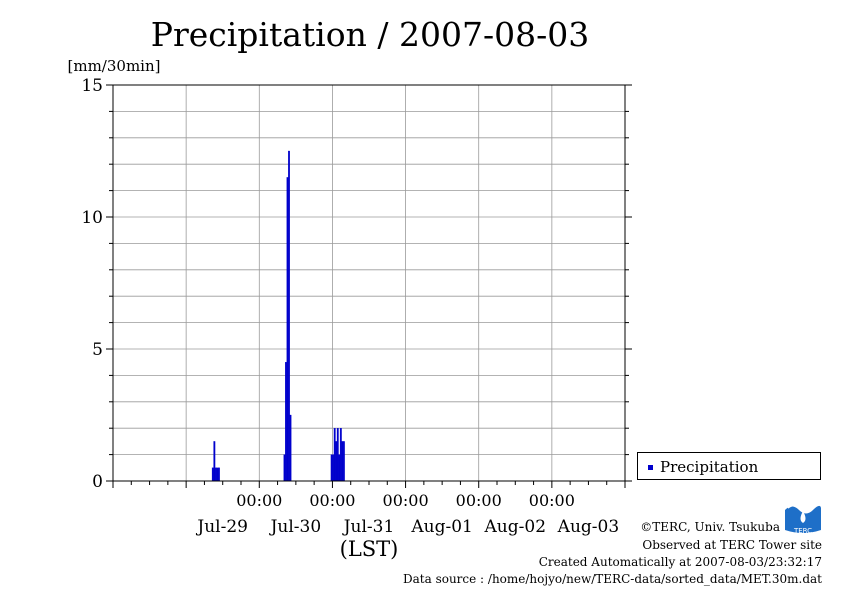 This screenshot has height=595, width=842. Describe the element at coordinates (709, 467) in the screenshot. I see `legend-label: Precipitation` at that location.